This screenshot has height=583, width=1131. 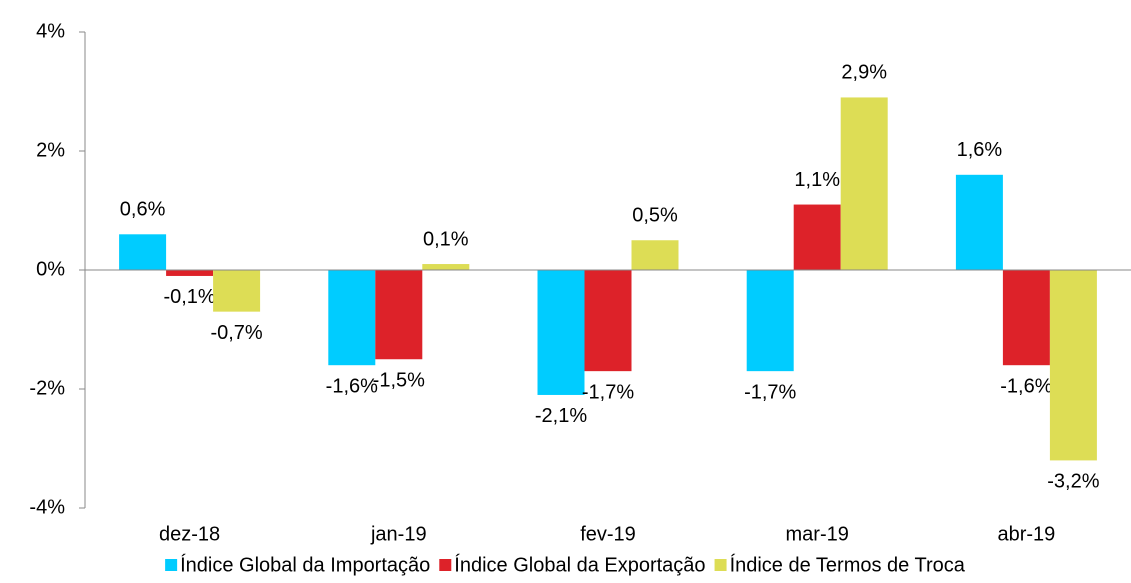 I want to click on x-tick-label: dez-18, so click(x=189, y=534).